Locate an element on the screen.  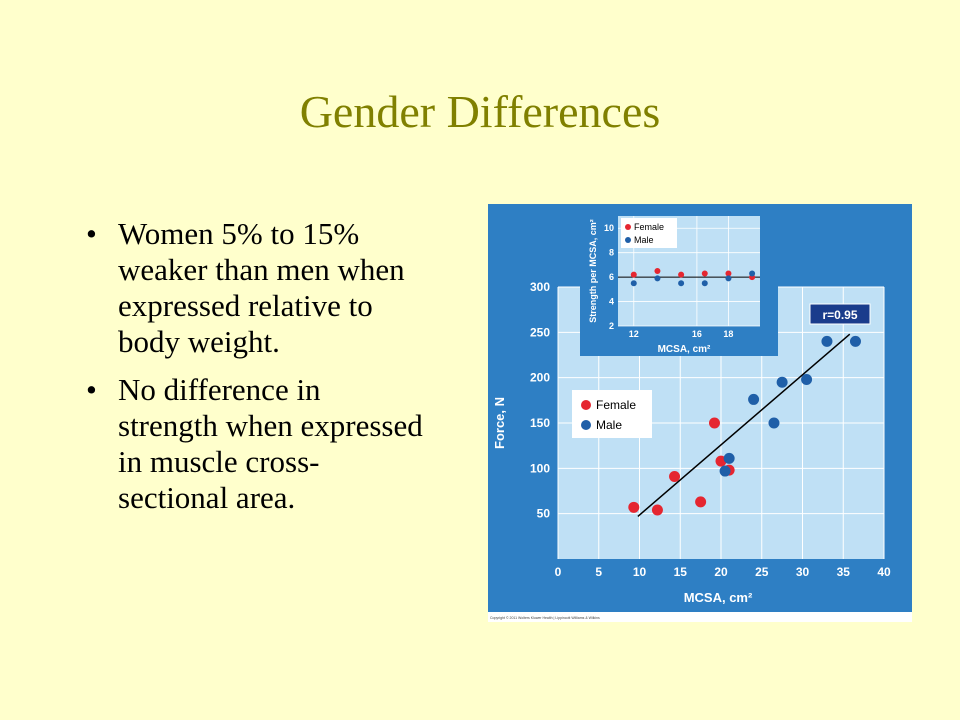
inset-x-axis-label: MCSA, cm² is located at coordinates (684, 349).